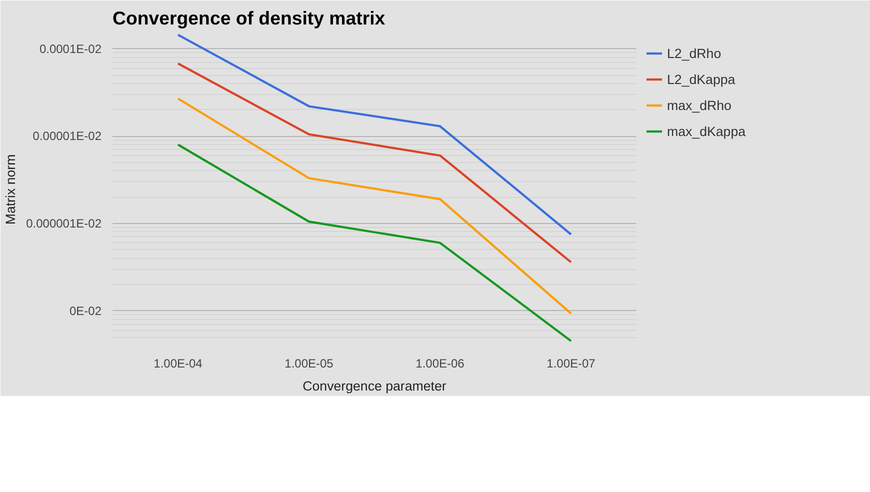 This screenshot has height=492, width=870. Describe the element at coordinates (440, 363) in the screenshot. I see `x-tick-label: 1.00E-06` at that location.